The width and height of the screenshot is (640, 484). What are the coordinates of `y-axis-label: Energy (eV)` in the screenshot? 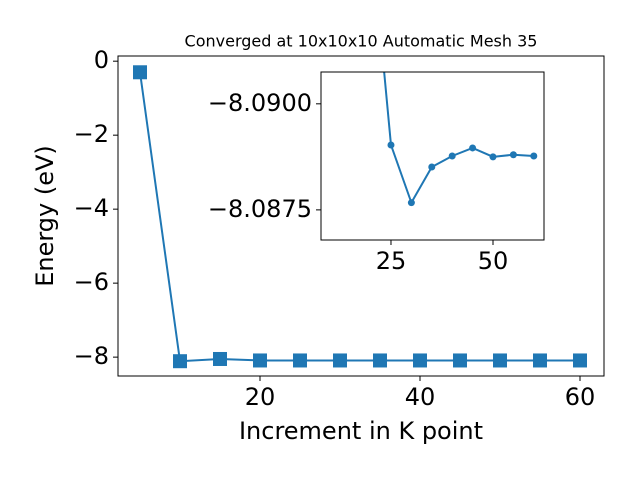 It's located at (45, 216).